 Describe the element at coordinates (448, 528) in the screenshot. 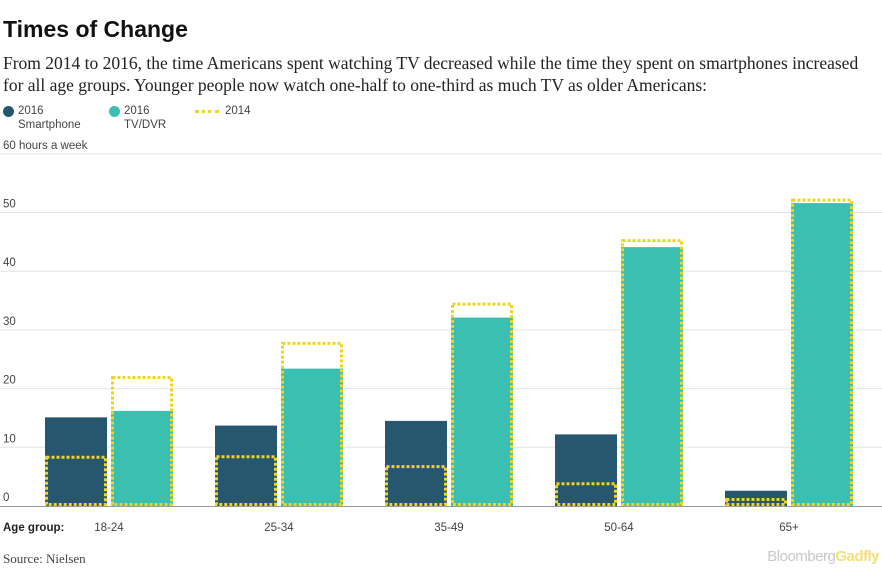

I see `x-tick-label: 35-49` at that location.